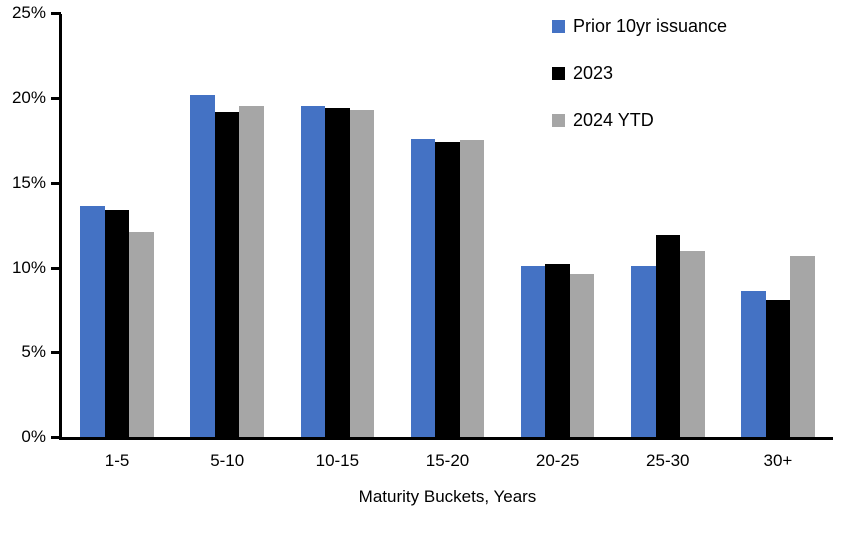 This screenshot has height=534, width=852. I want to click on x-axis-line, so click(446, 438).